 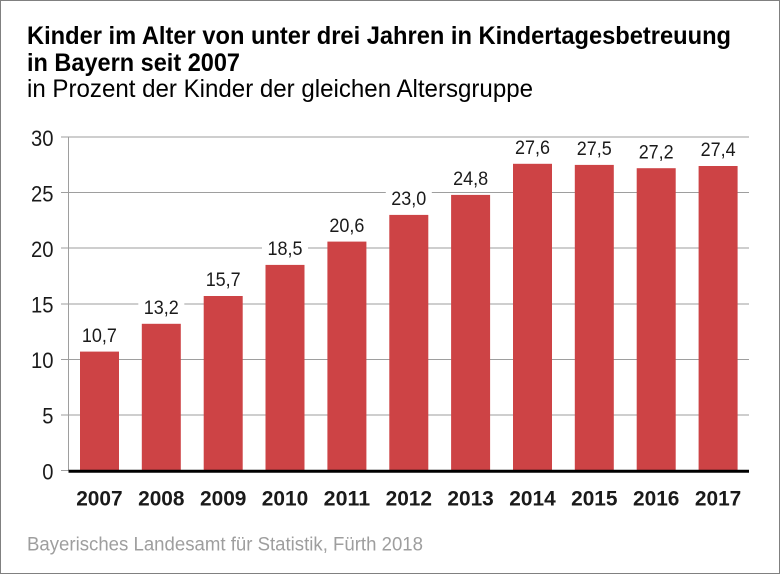 What do you see at coordinates (718, 150) in the screenshot?
I see `svg-text: 27,4` at bounding box center [718, 150].